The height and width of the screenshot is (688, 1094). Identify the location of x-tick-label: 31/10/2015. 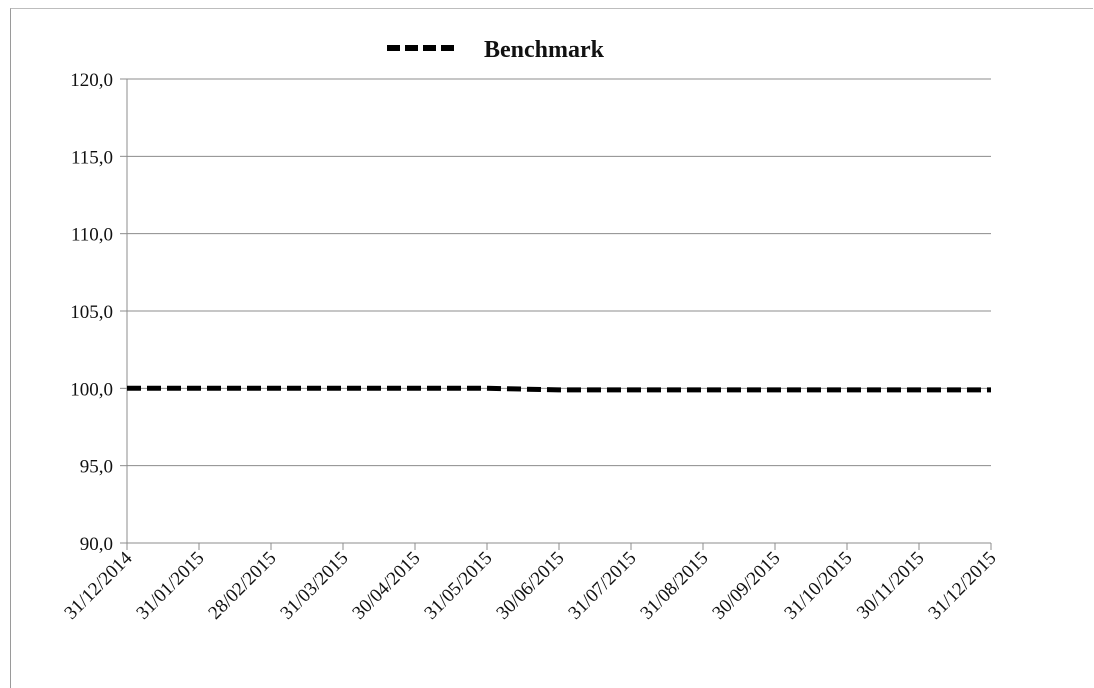
(818, 586).